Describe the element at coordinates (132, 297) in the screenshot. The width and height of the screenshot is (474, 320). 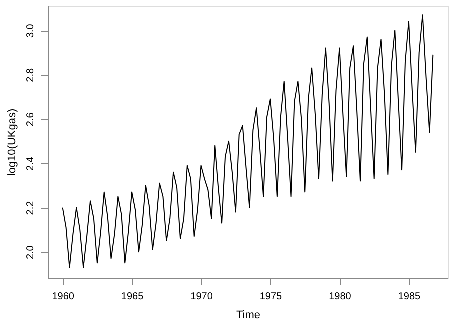
I see `x-tick-label: 1965` at that location.